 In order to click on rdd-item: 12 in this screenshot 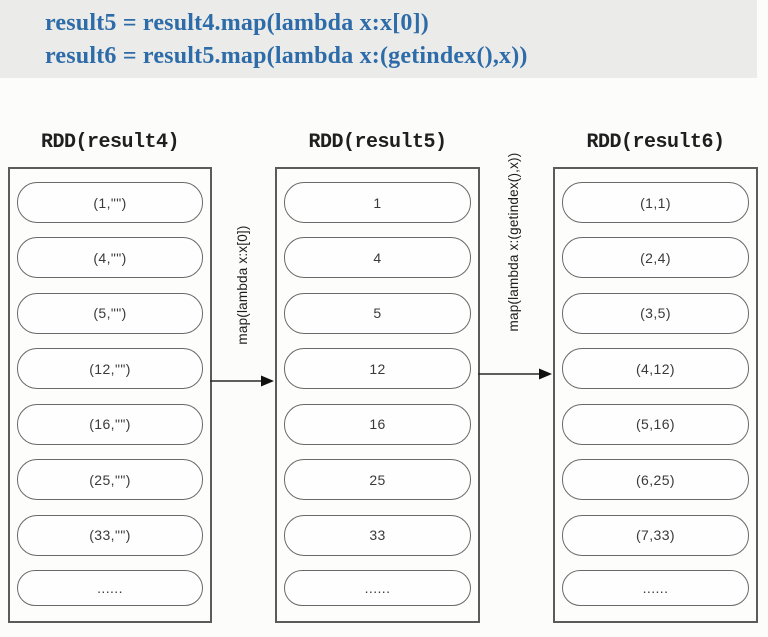, I will do `click(377, 369)`.